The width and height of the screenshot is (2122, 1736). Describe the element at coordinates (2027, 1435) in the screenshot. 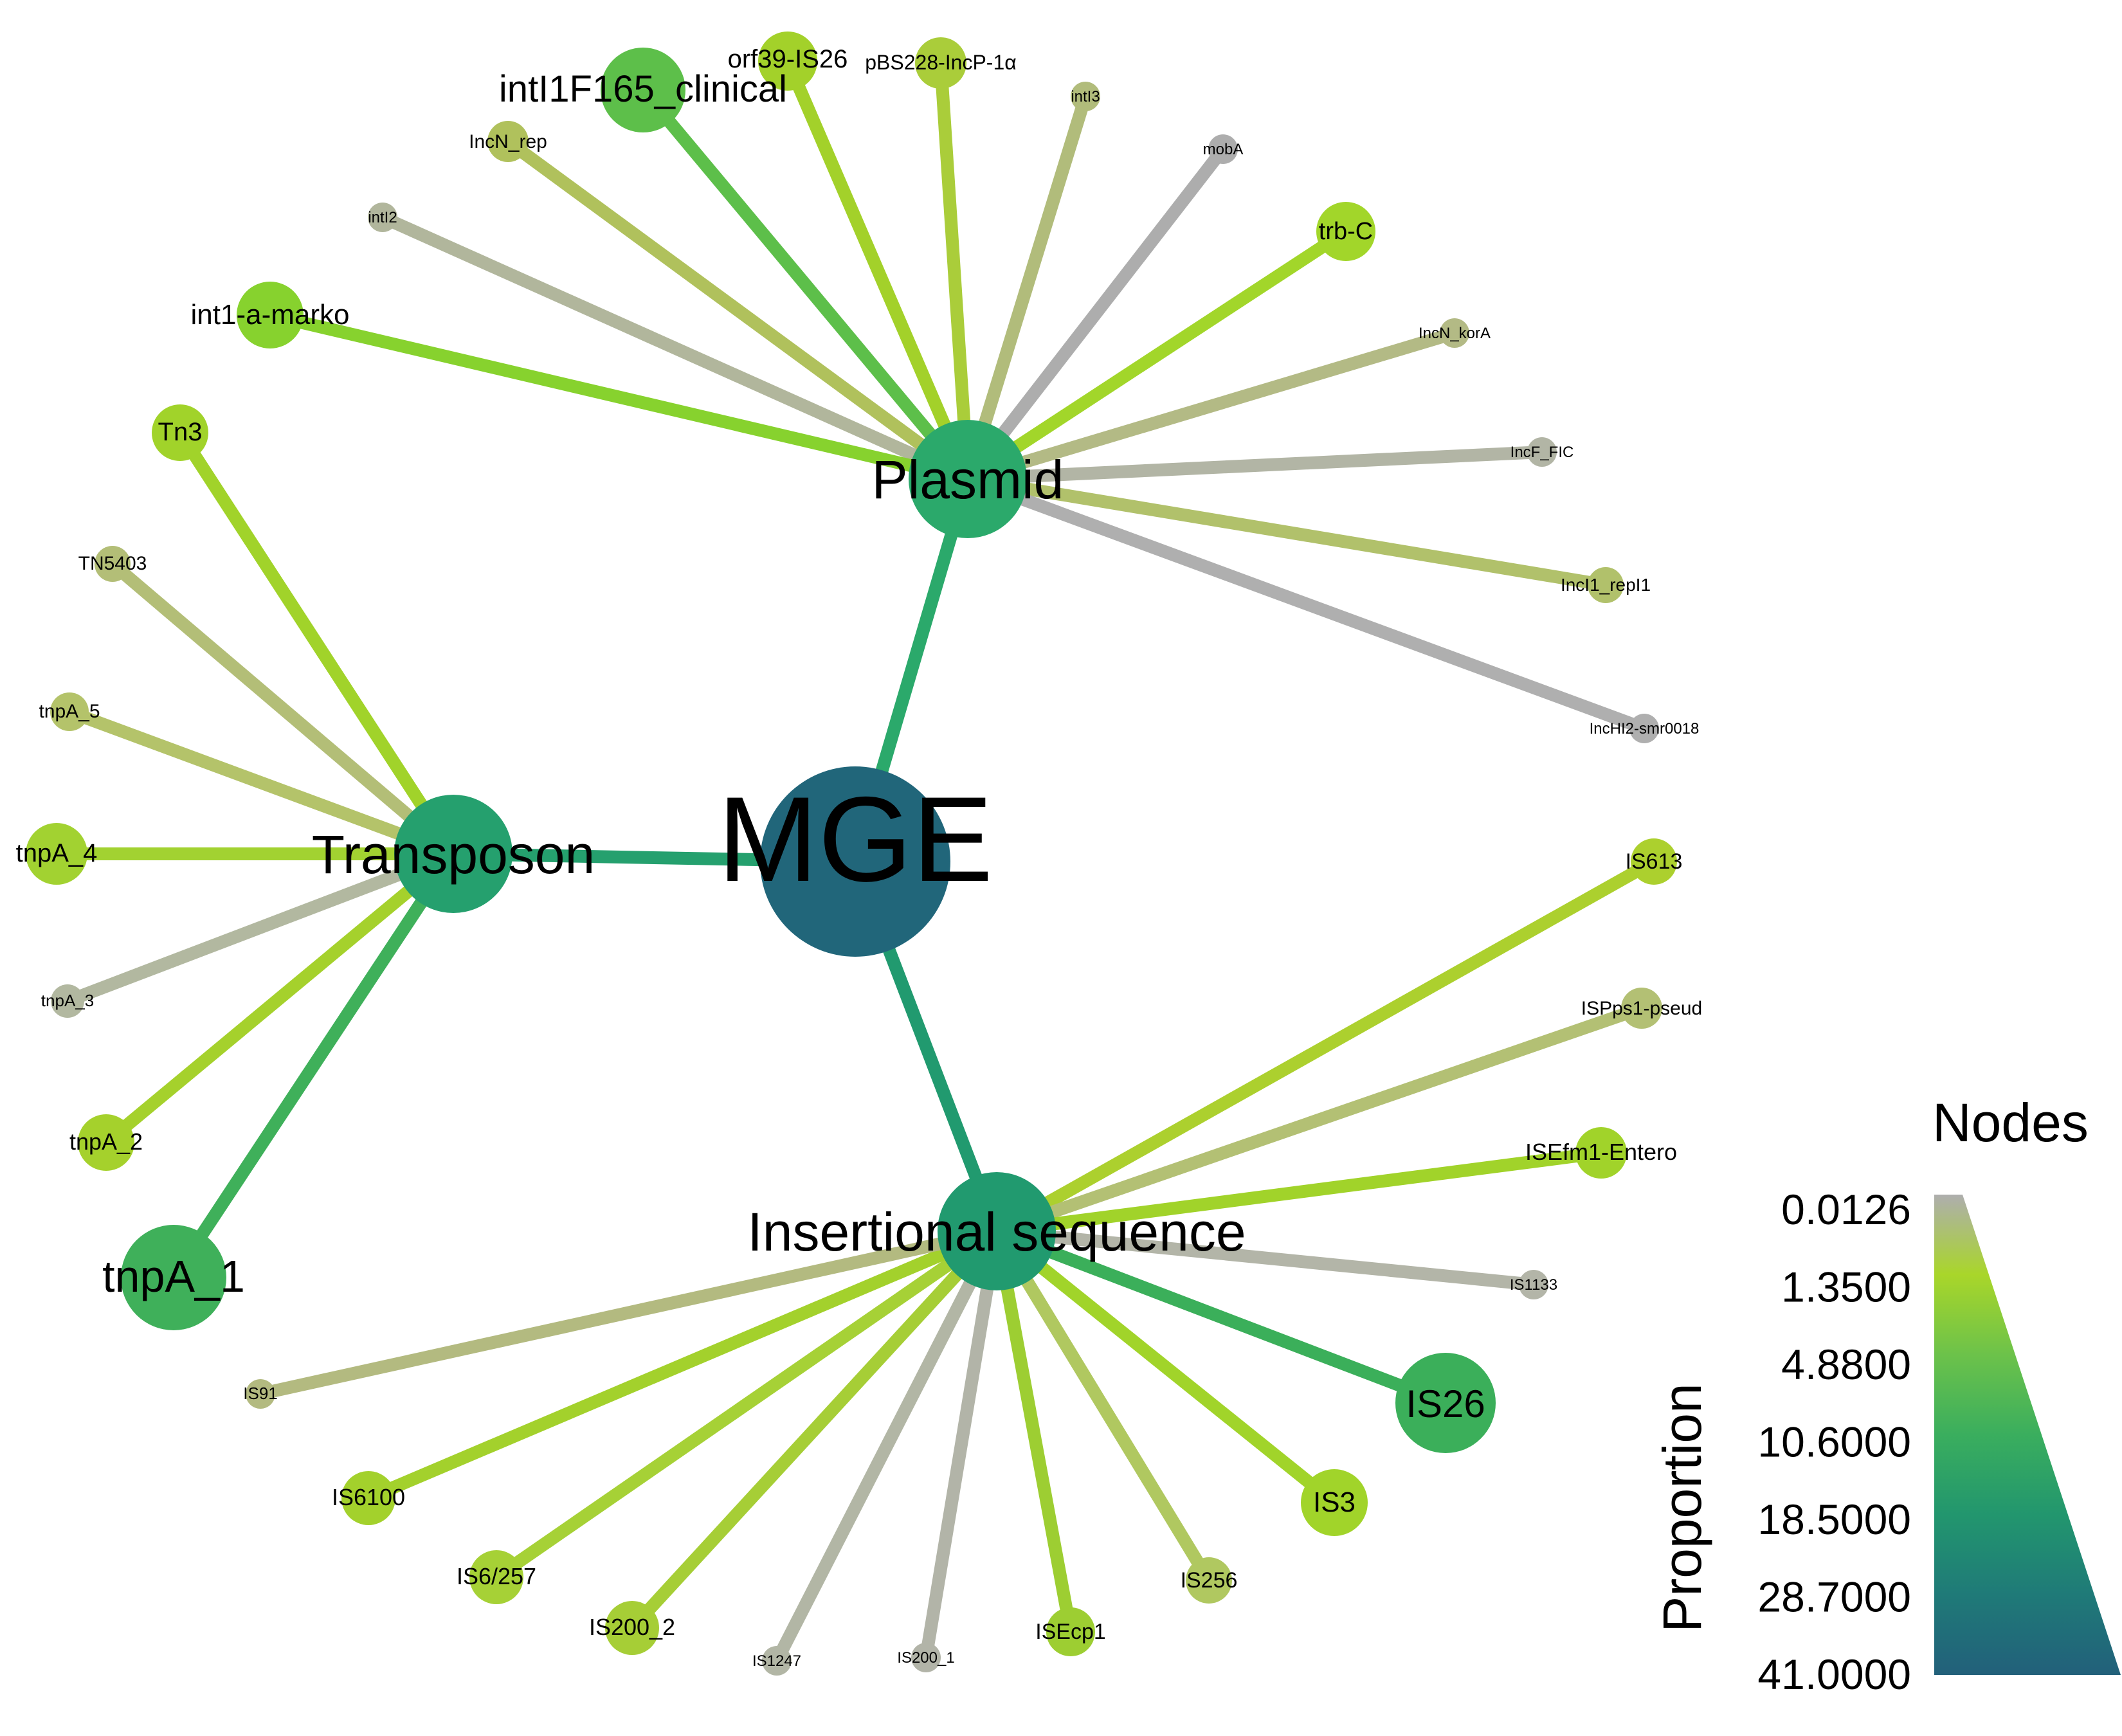

I see `legend-gradient-triangle` at that location.